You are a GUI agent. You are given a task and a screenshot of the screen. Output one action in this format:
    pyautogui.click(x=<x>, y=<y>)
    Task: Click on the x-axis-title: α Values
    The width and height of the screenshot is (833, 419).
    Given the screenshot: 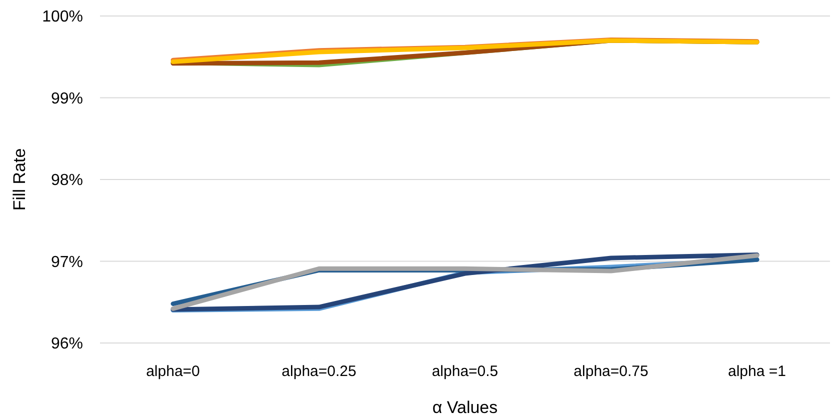 What is the action you would take?
    pyautogui.click(x=465, y=407)
    